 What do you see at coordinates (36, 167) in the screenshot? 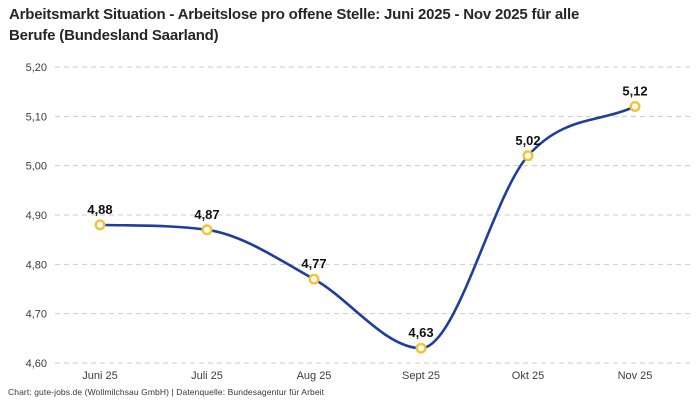
I see `y-tick-label: 5,00` at bounding box center [36, 167].